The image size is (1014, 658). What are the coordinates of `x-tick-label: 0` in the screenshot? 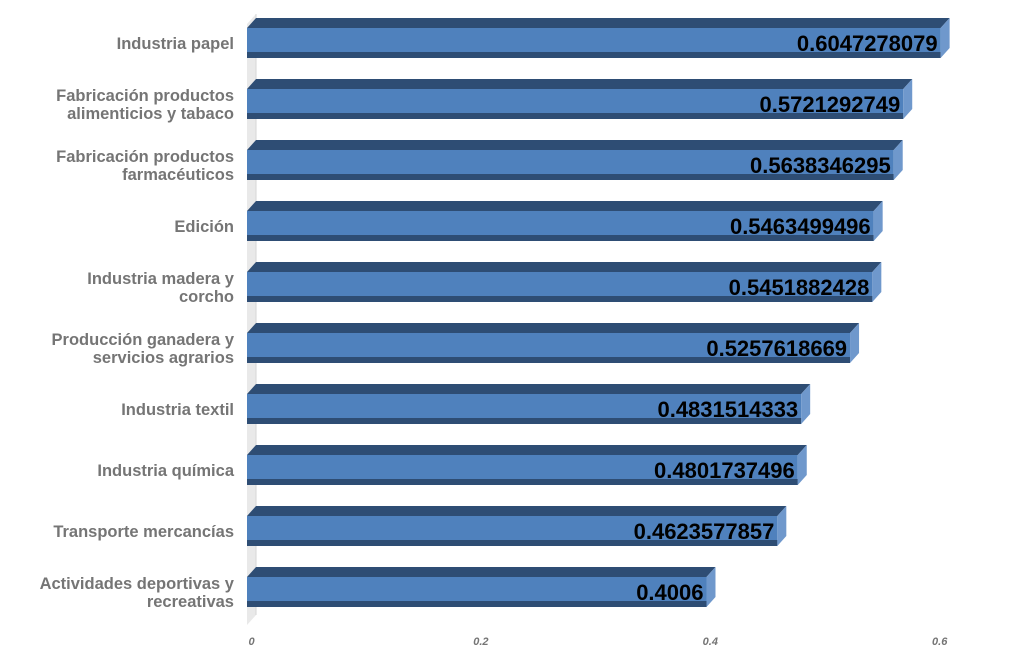 It's located at (251, 642).